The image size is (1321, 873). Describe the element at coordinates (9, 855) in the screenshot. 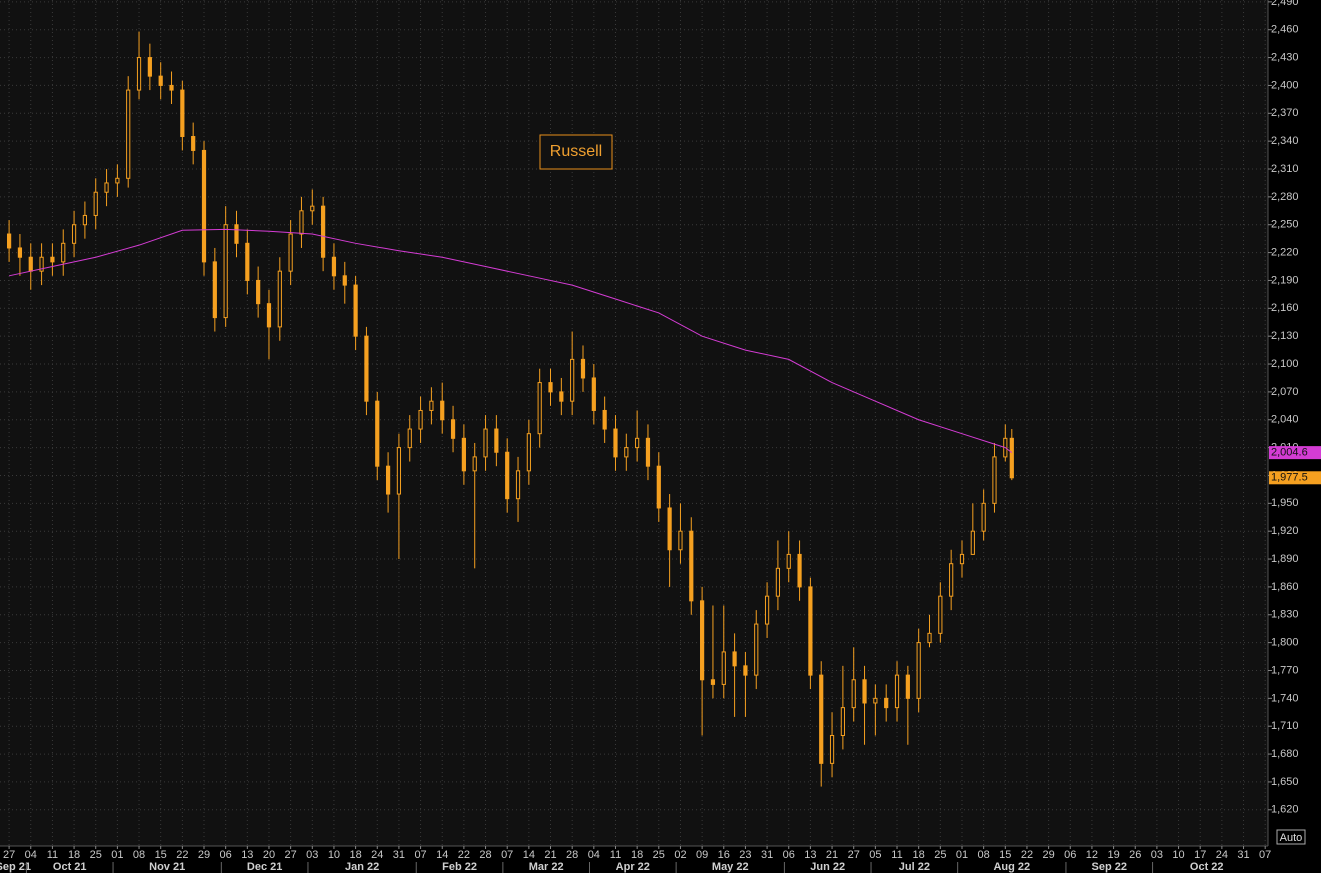

I see `x-tick-label: 27` at that location.